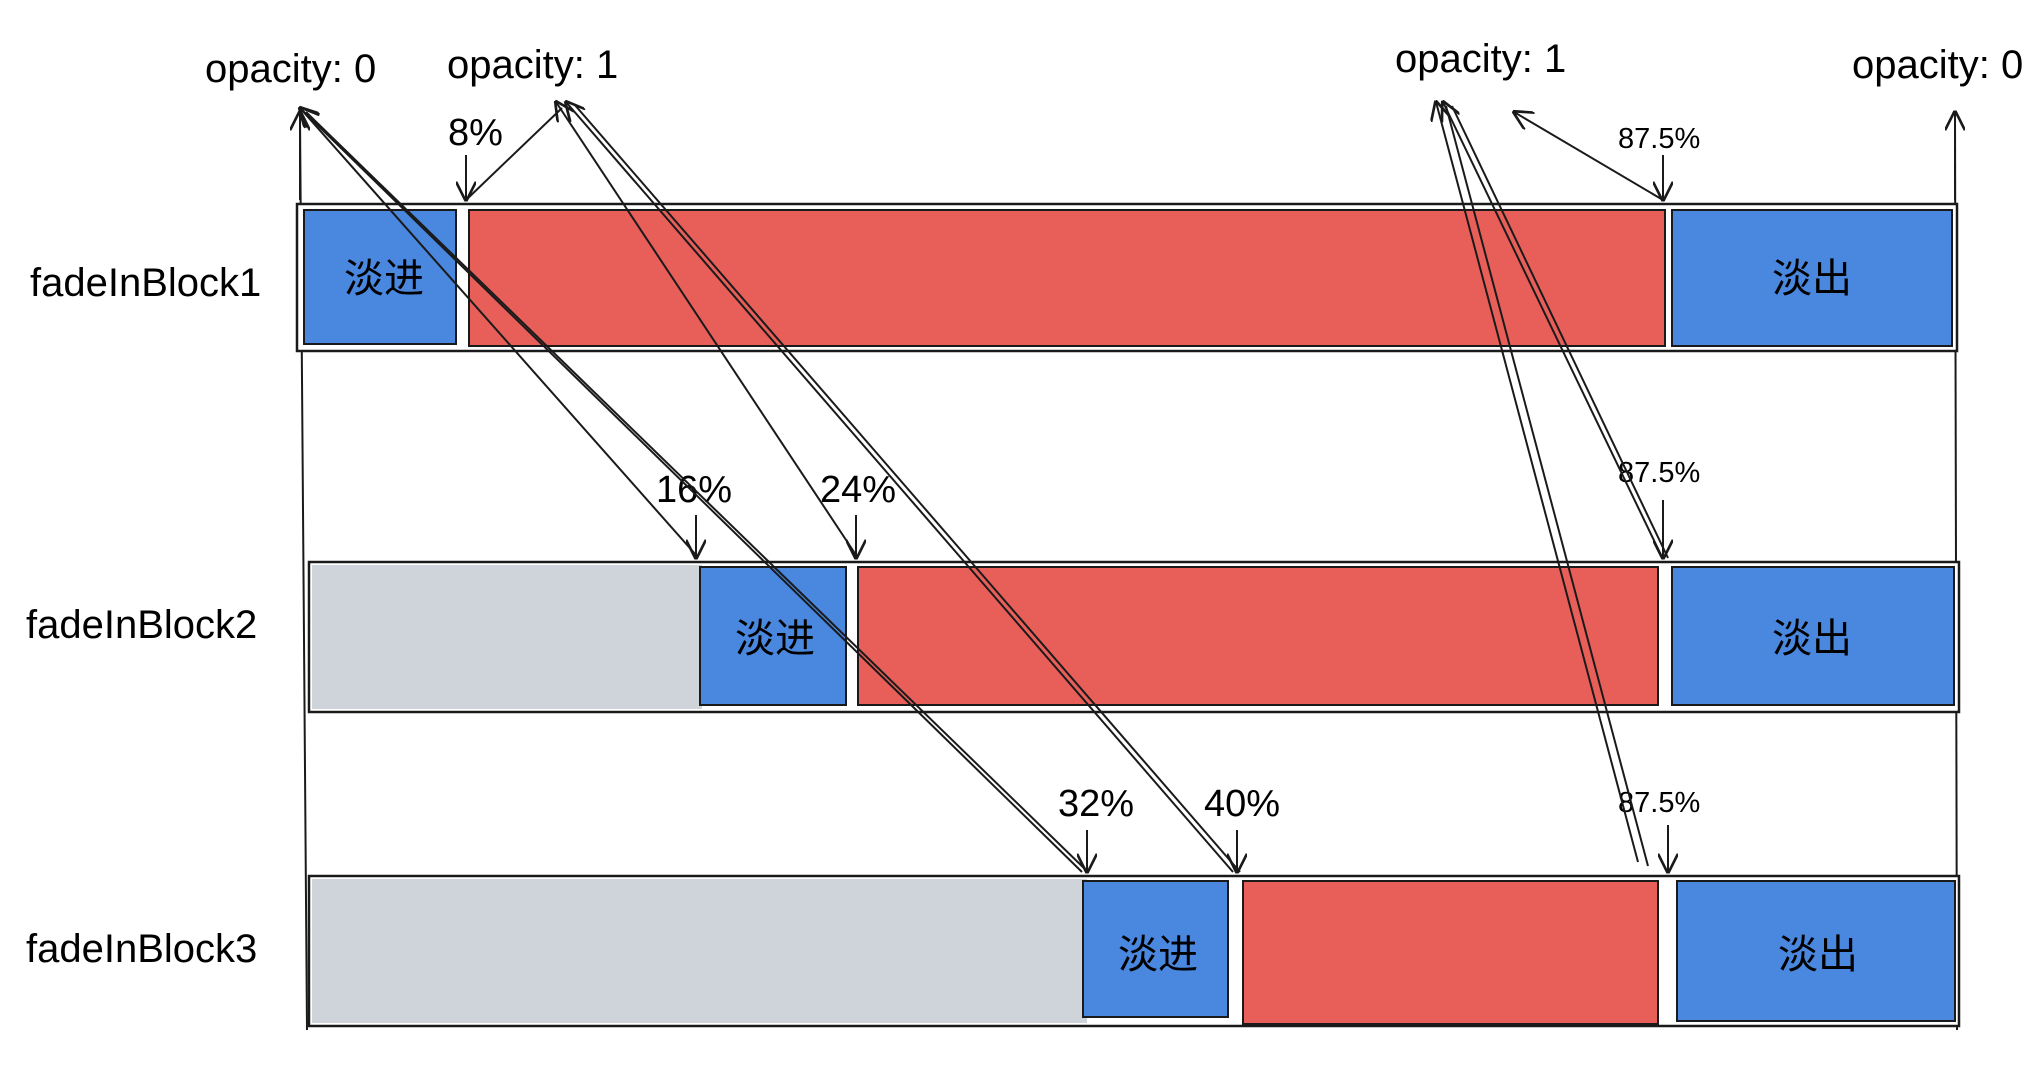 This screenshot has height=1090, width=2044. I want to click on row-3-visible-block, so click(1450, 952).